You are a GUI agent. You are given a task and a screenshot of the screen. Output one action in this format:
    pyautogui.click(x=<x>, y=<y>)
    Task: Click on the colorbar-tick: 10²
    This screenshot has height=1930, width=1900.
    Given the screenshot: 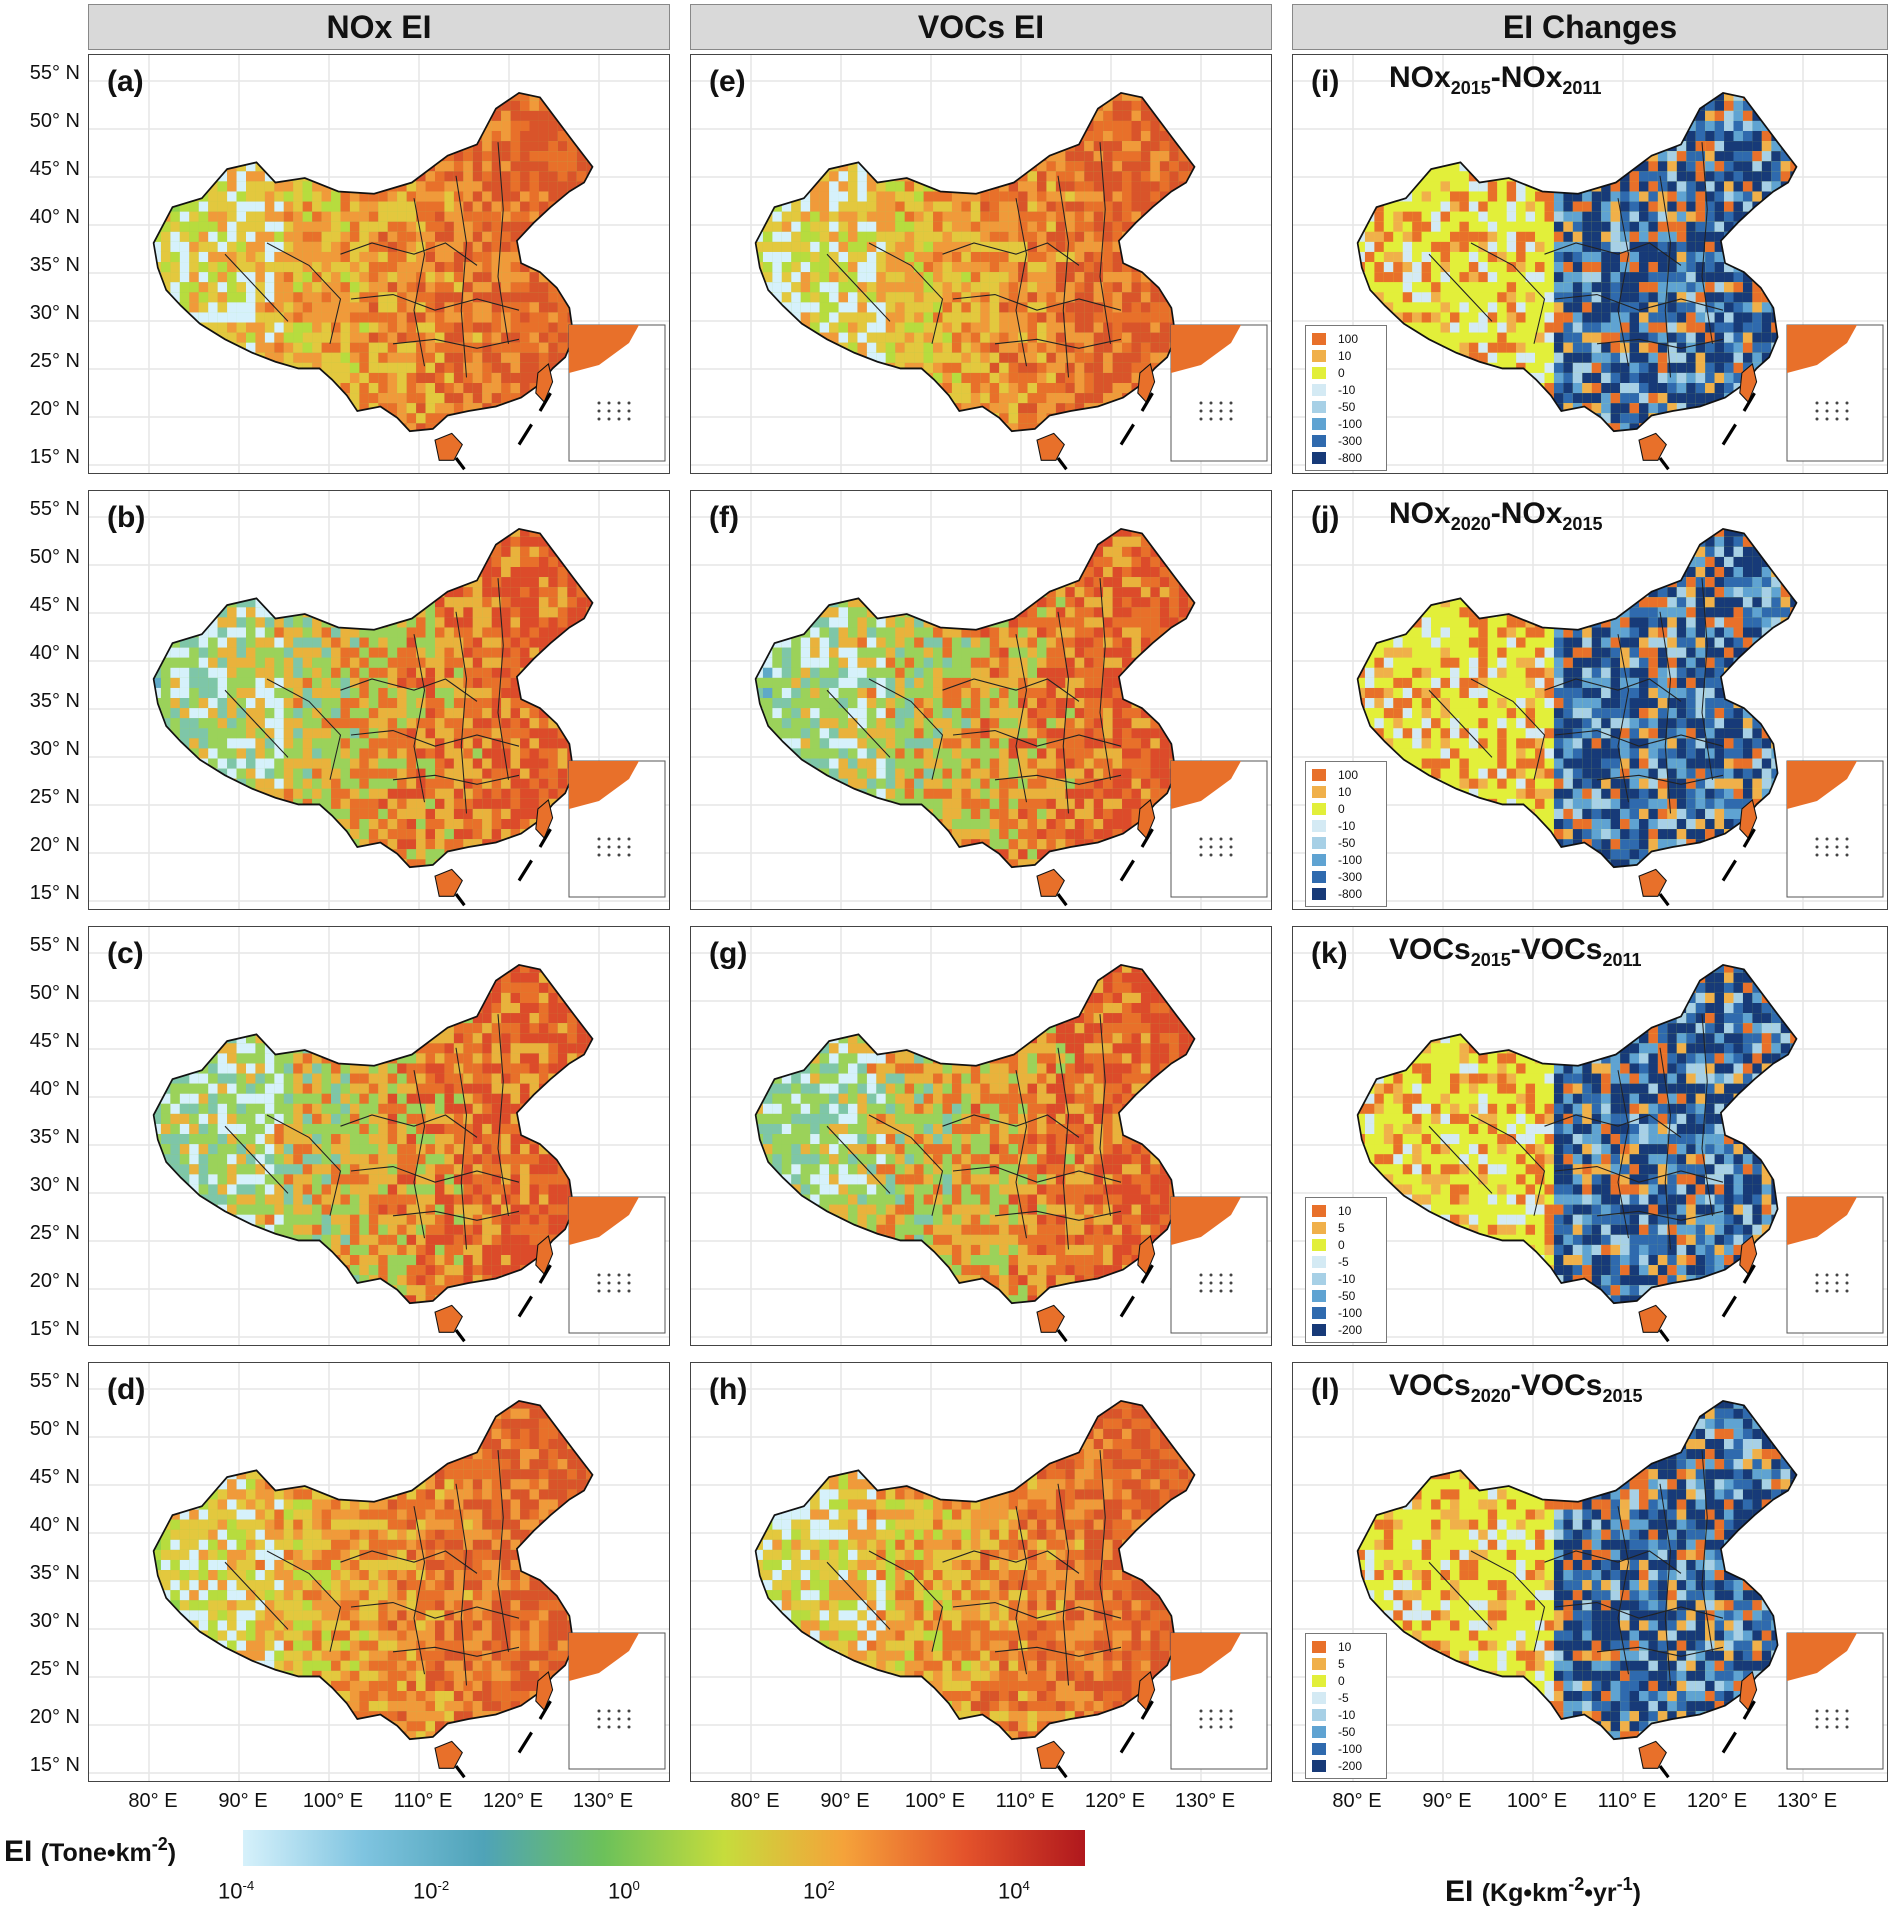 What is the action you would take?
    pyautogui.click(x=819, y=1891)
    